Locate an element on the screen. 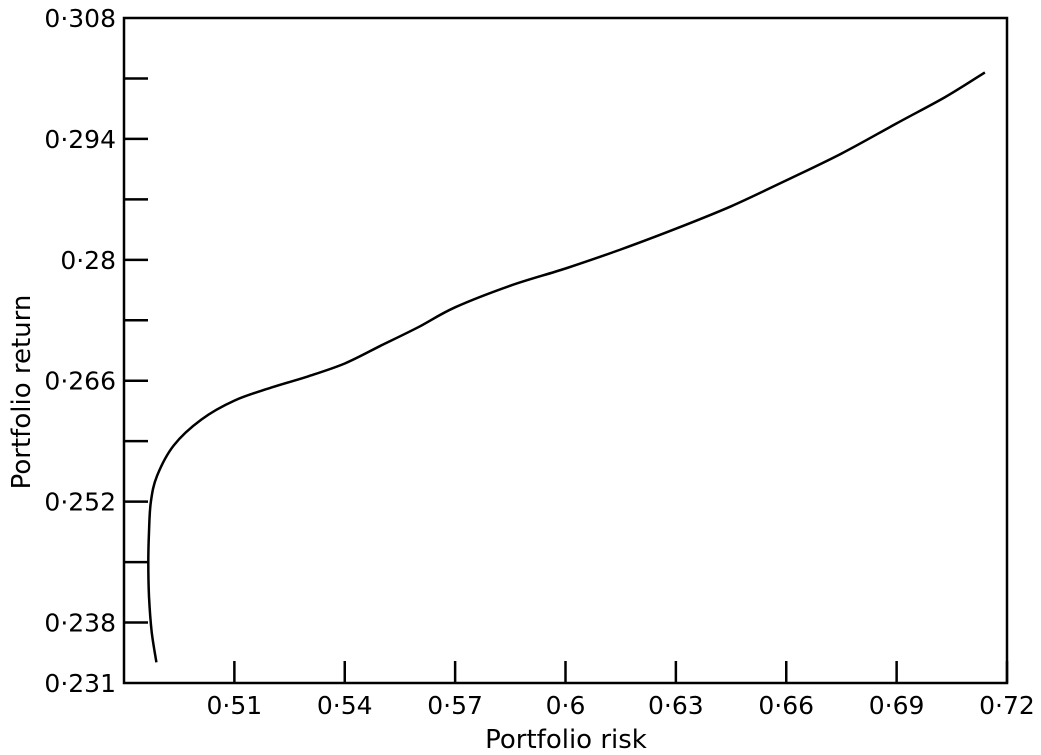  y-tick-label: 0·252 is located at coordinates (80, 502).